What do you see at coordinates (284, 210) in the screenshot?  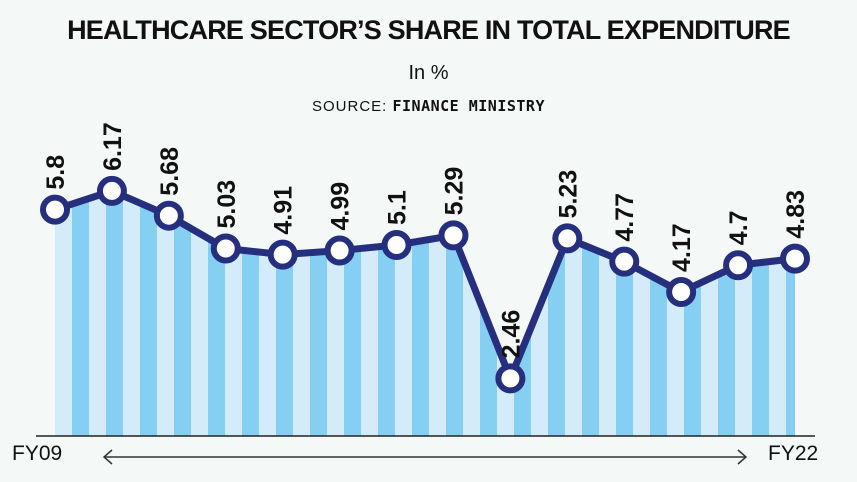 I see `data-label: 4.91` at bounding box center [284, 210].